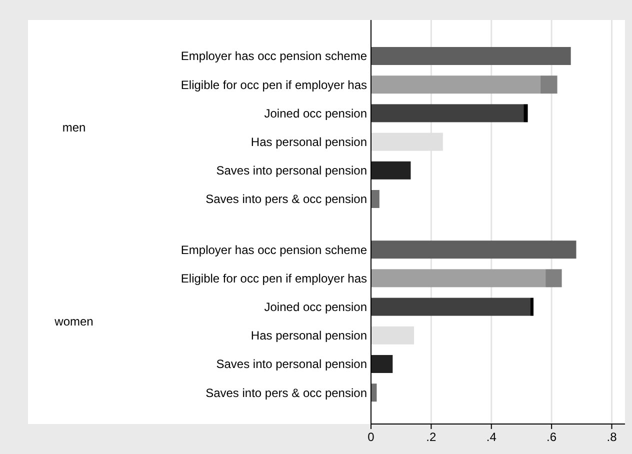  Describe the element at coordinates (74, 321) in the screenshot. I see `text: women` at that location.